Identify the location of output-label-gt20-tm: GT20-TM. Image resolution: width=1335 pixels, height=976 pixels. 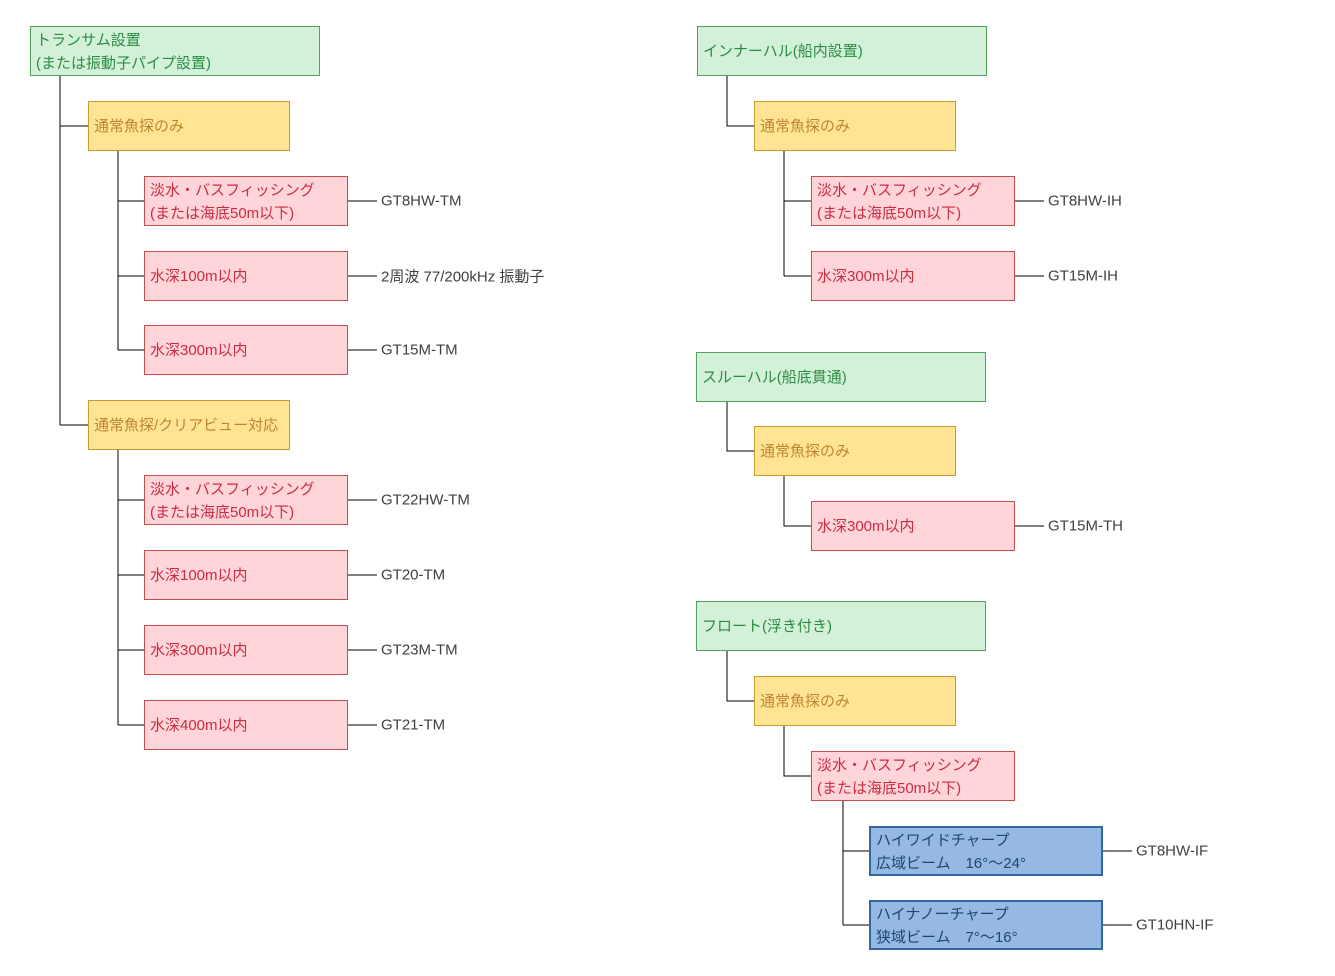
(413, 575).